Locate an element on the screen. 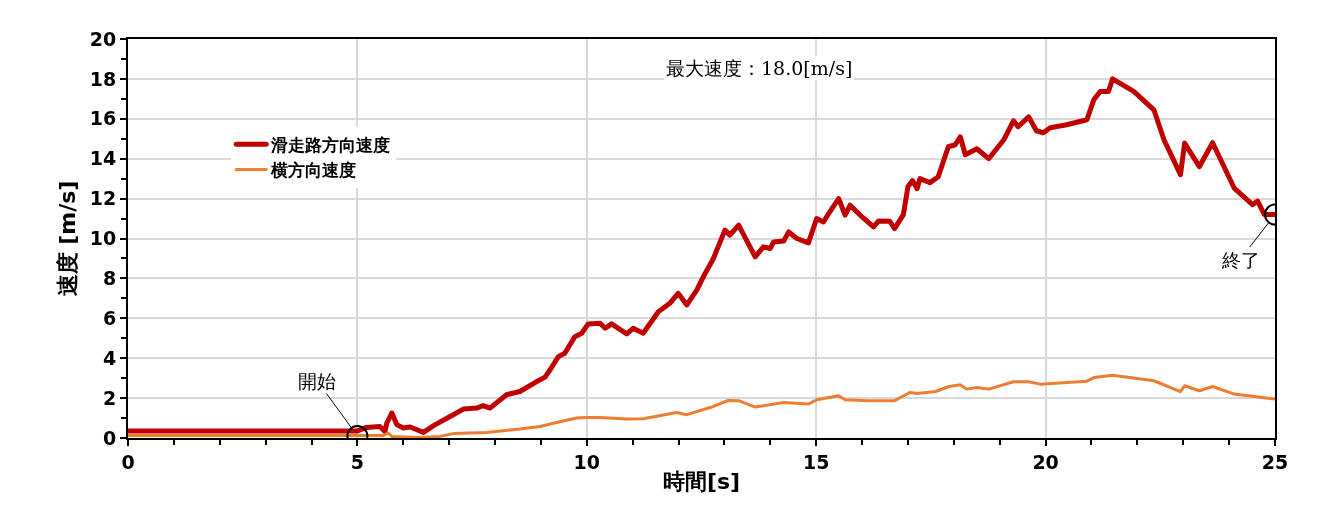 The image size is (1319, 524). x-tick-label: 25 is located at coordinates (1275, 461).